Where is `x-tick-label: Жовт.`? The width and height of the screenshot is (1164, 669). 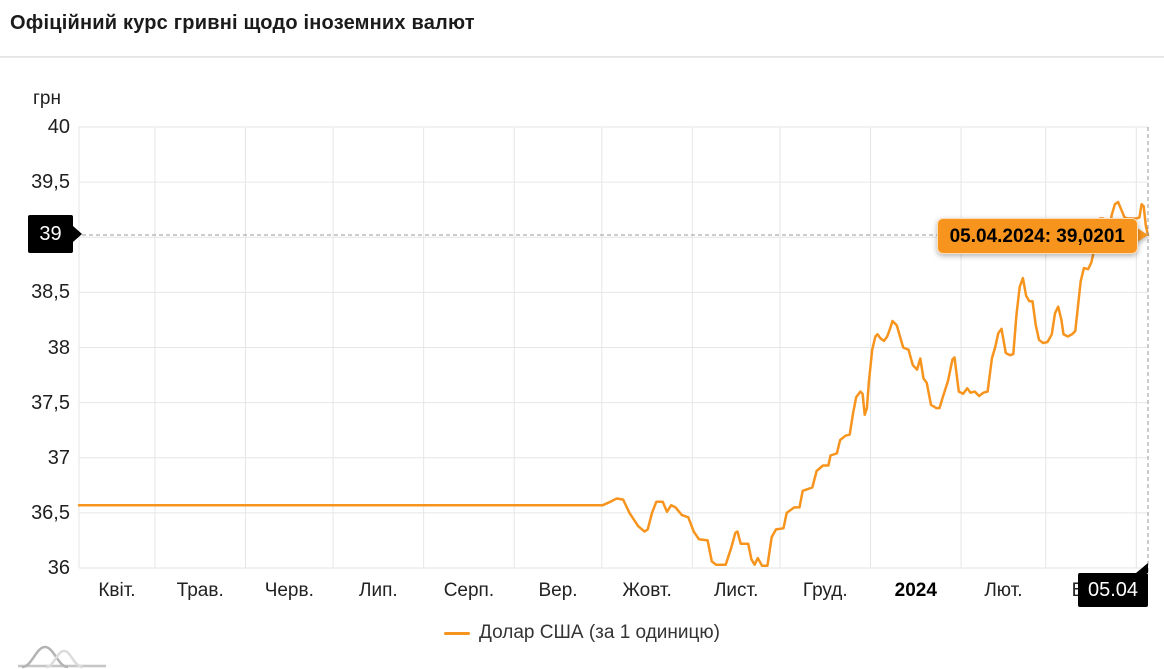 x-tick-label: Жовт. is located at coordinates (647, 590).